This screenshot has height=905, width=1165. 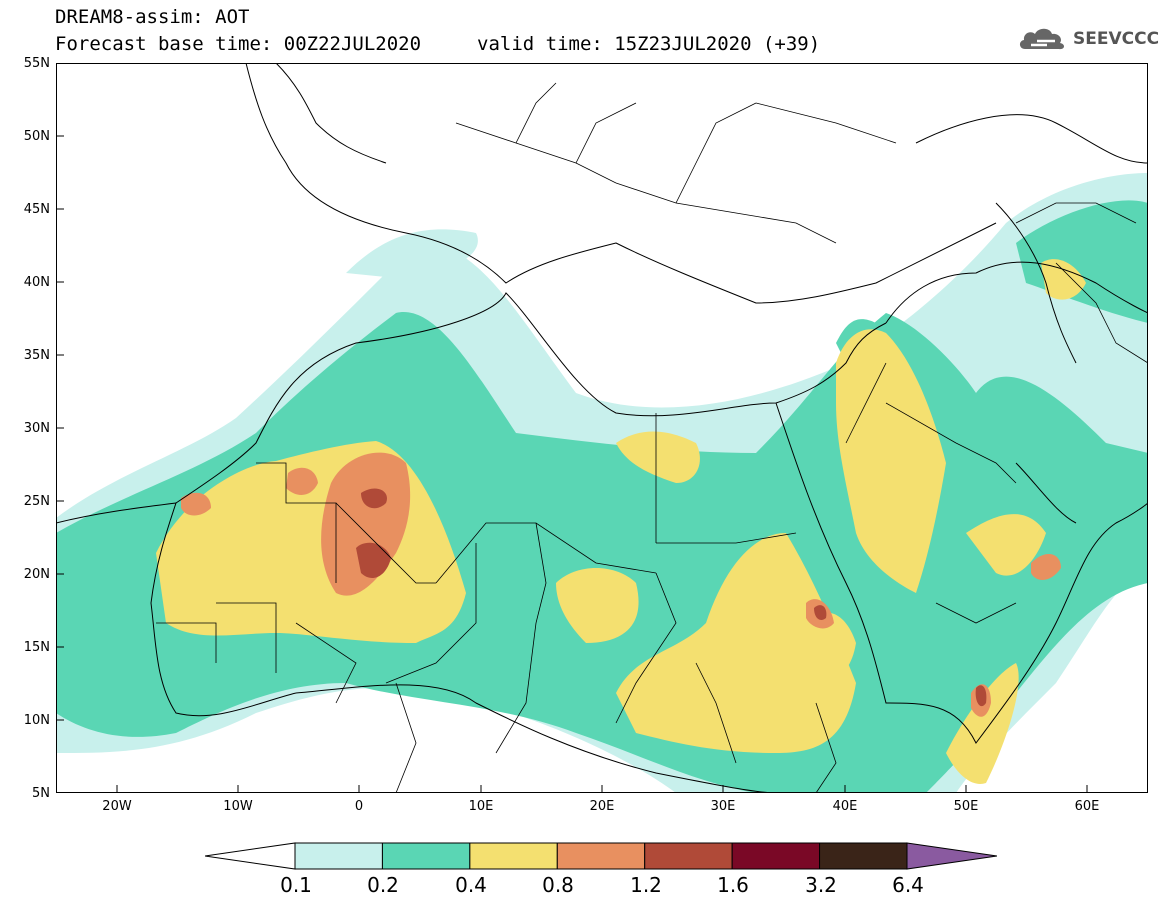 What do you see at coordinates (733, 885) in the screenshot?
I see `colorbar-label: 1.6` at bounding box center [733, 885].